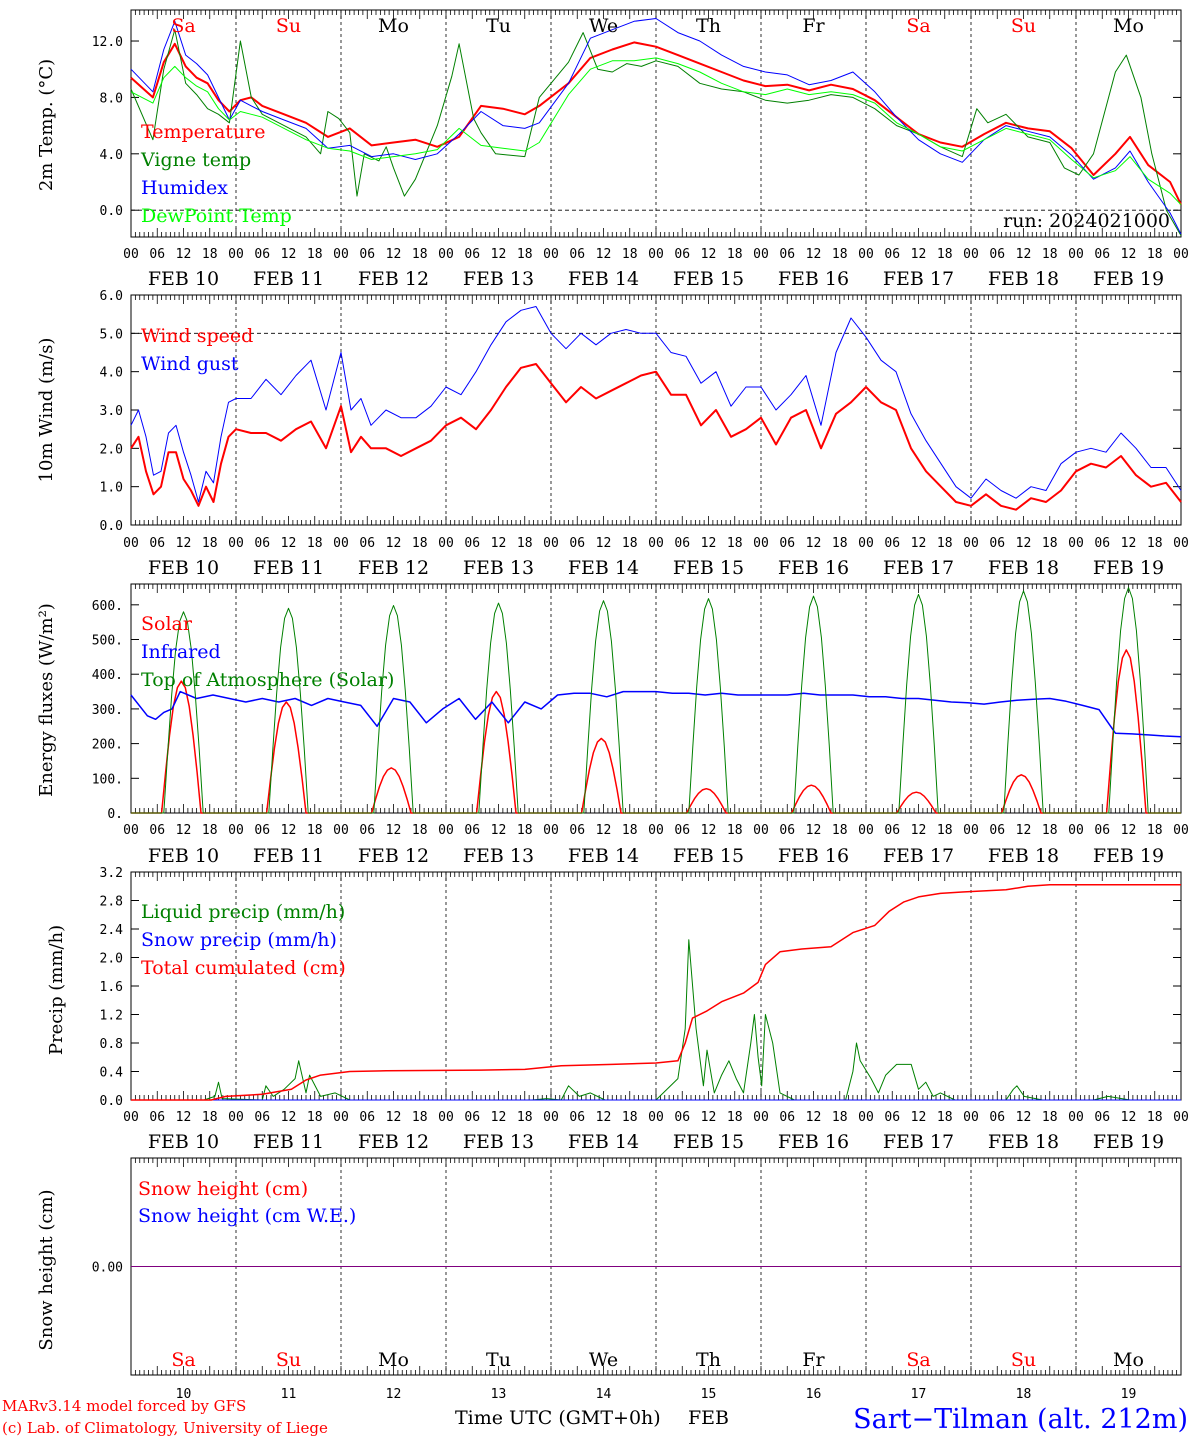  What do you see at coordinates (1020, 1419) in the screenshot?
I see `station-title: Sart−Tilman (alt. 212m)` at bounding box center [1020, 1419].